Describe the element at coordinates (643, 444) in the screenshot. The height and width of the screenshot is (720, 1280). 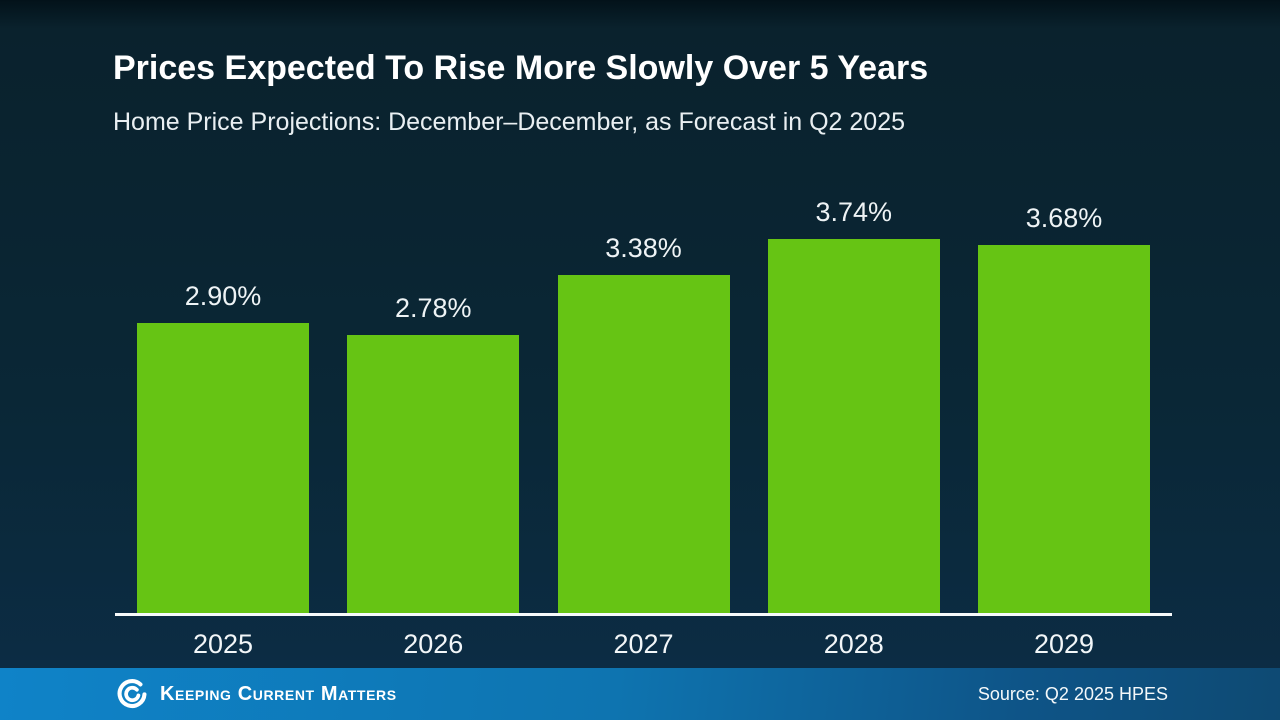
I see `bar-2027` at that location.